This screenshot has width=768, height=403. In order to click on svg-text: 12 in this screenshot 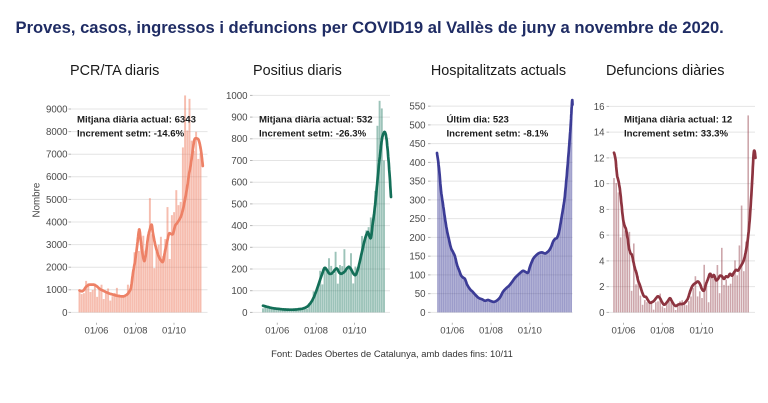, I will do `click(599, 158)`.